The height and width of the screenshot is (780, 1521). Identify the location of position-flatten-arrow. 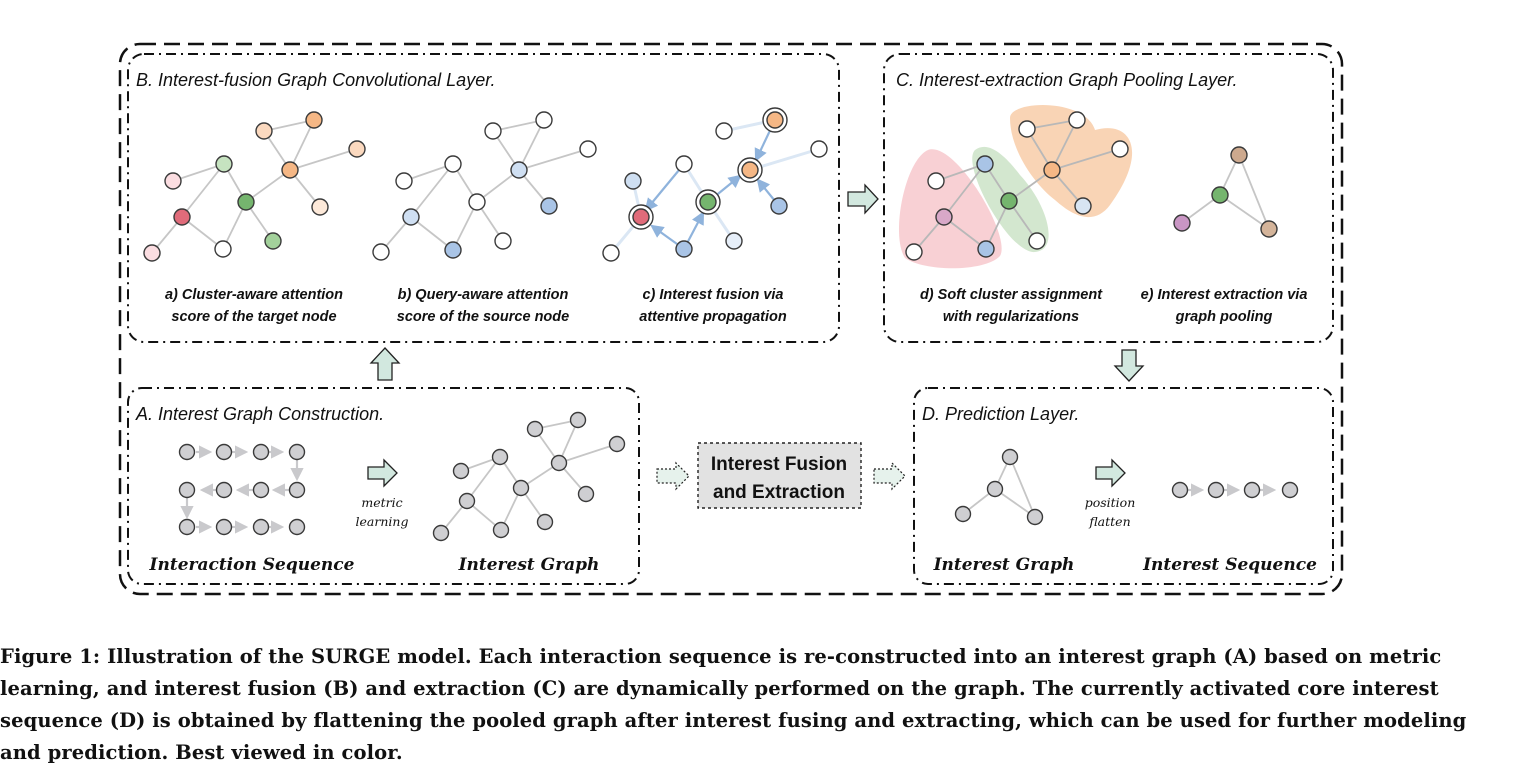
(1110, 473).